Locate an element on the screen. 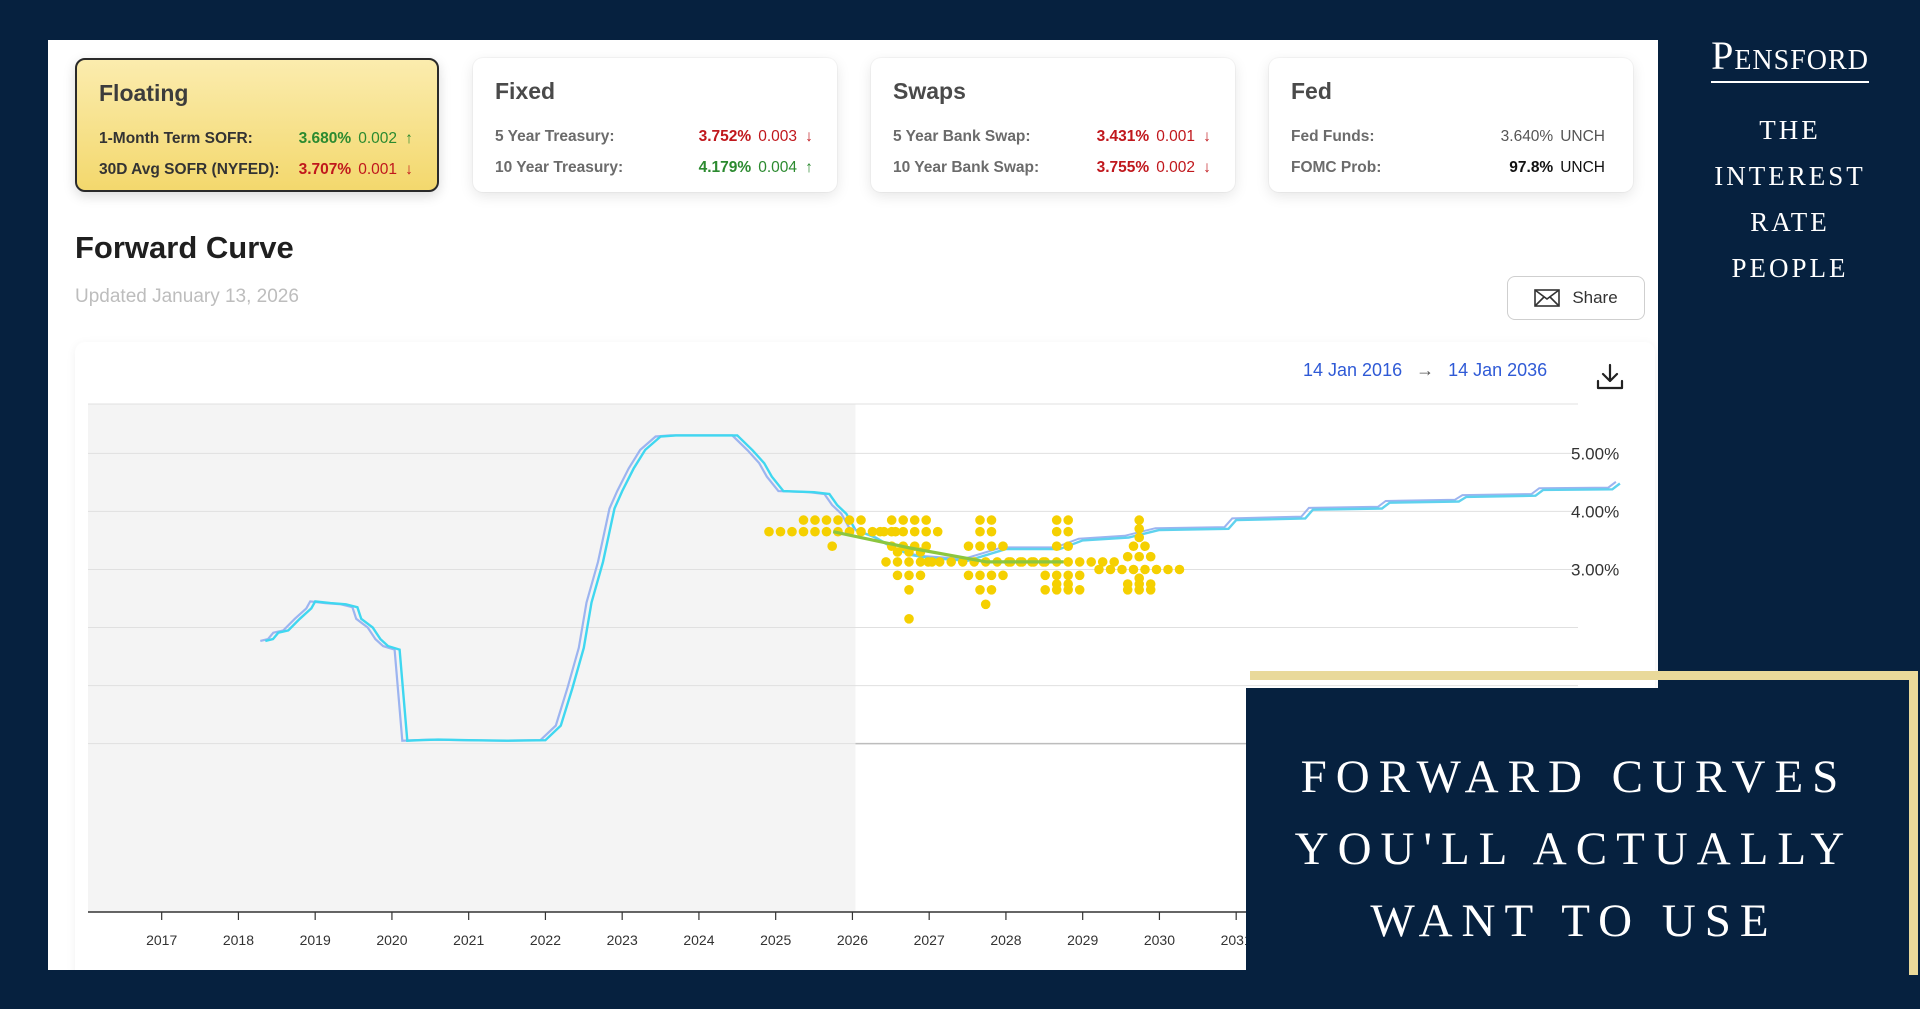 The width and height of the screenshot is (1920, 1009). share-label: Share is located at coordinates (1595, 297).